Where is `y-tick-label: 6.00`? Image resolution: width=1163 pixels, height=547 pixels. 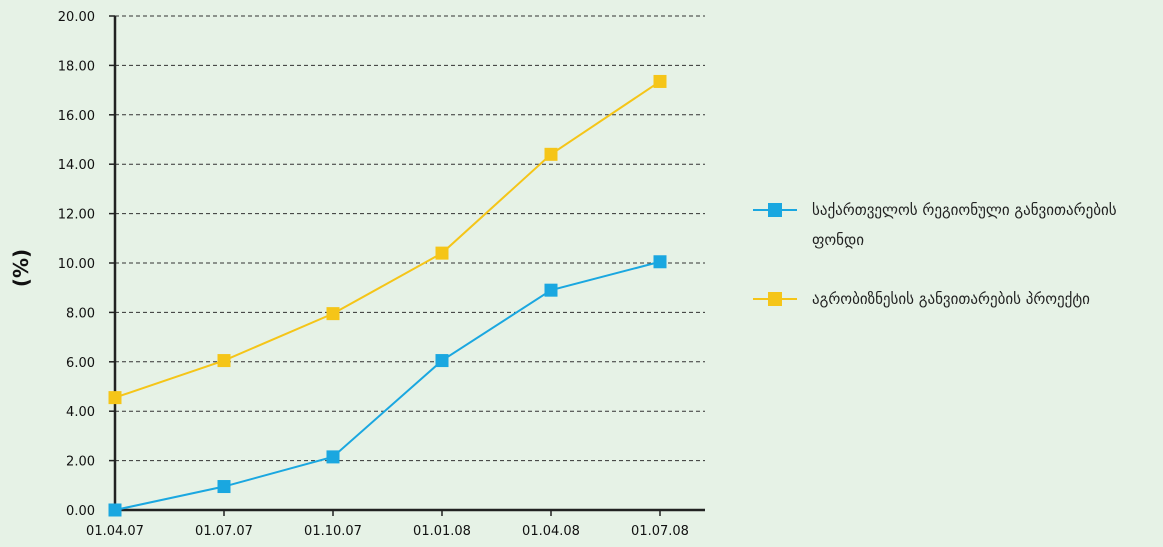
y-tick-label: 6.00 is located at coordinates (80, 363).